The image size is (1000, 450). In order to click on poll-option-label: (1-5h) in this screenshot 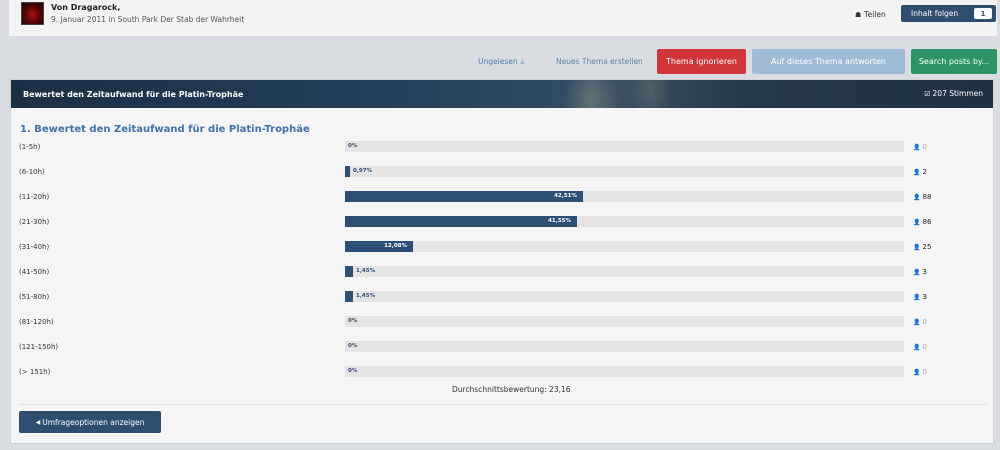, I will do `click(30, 147)`.